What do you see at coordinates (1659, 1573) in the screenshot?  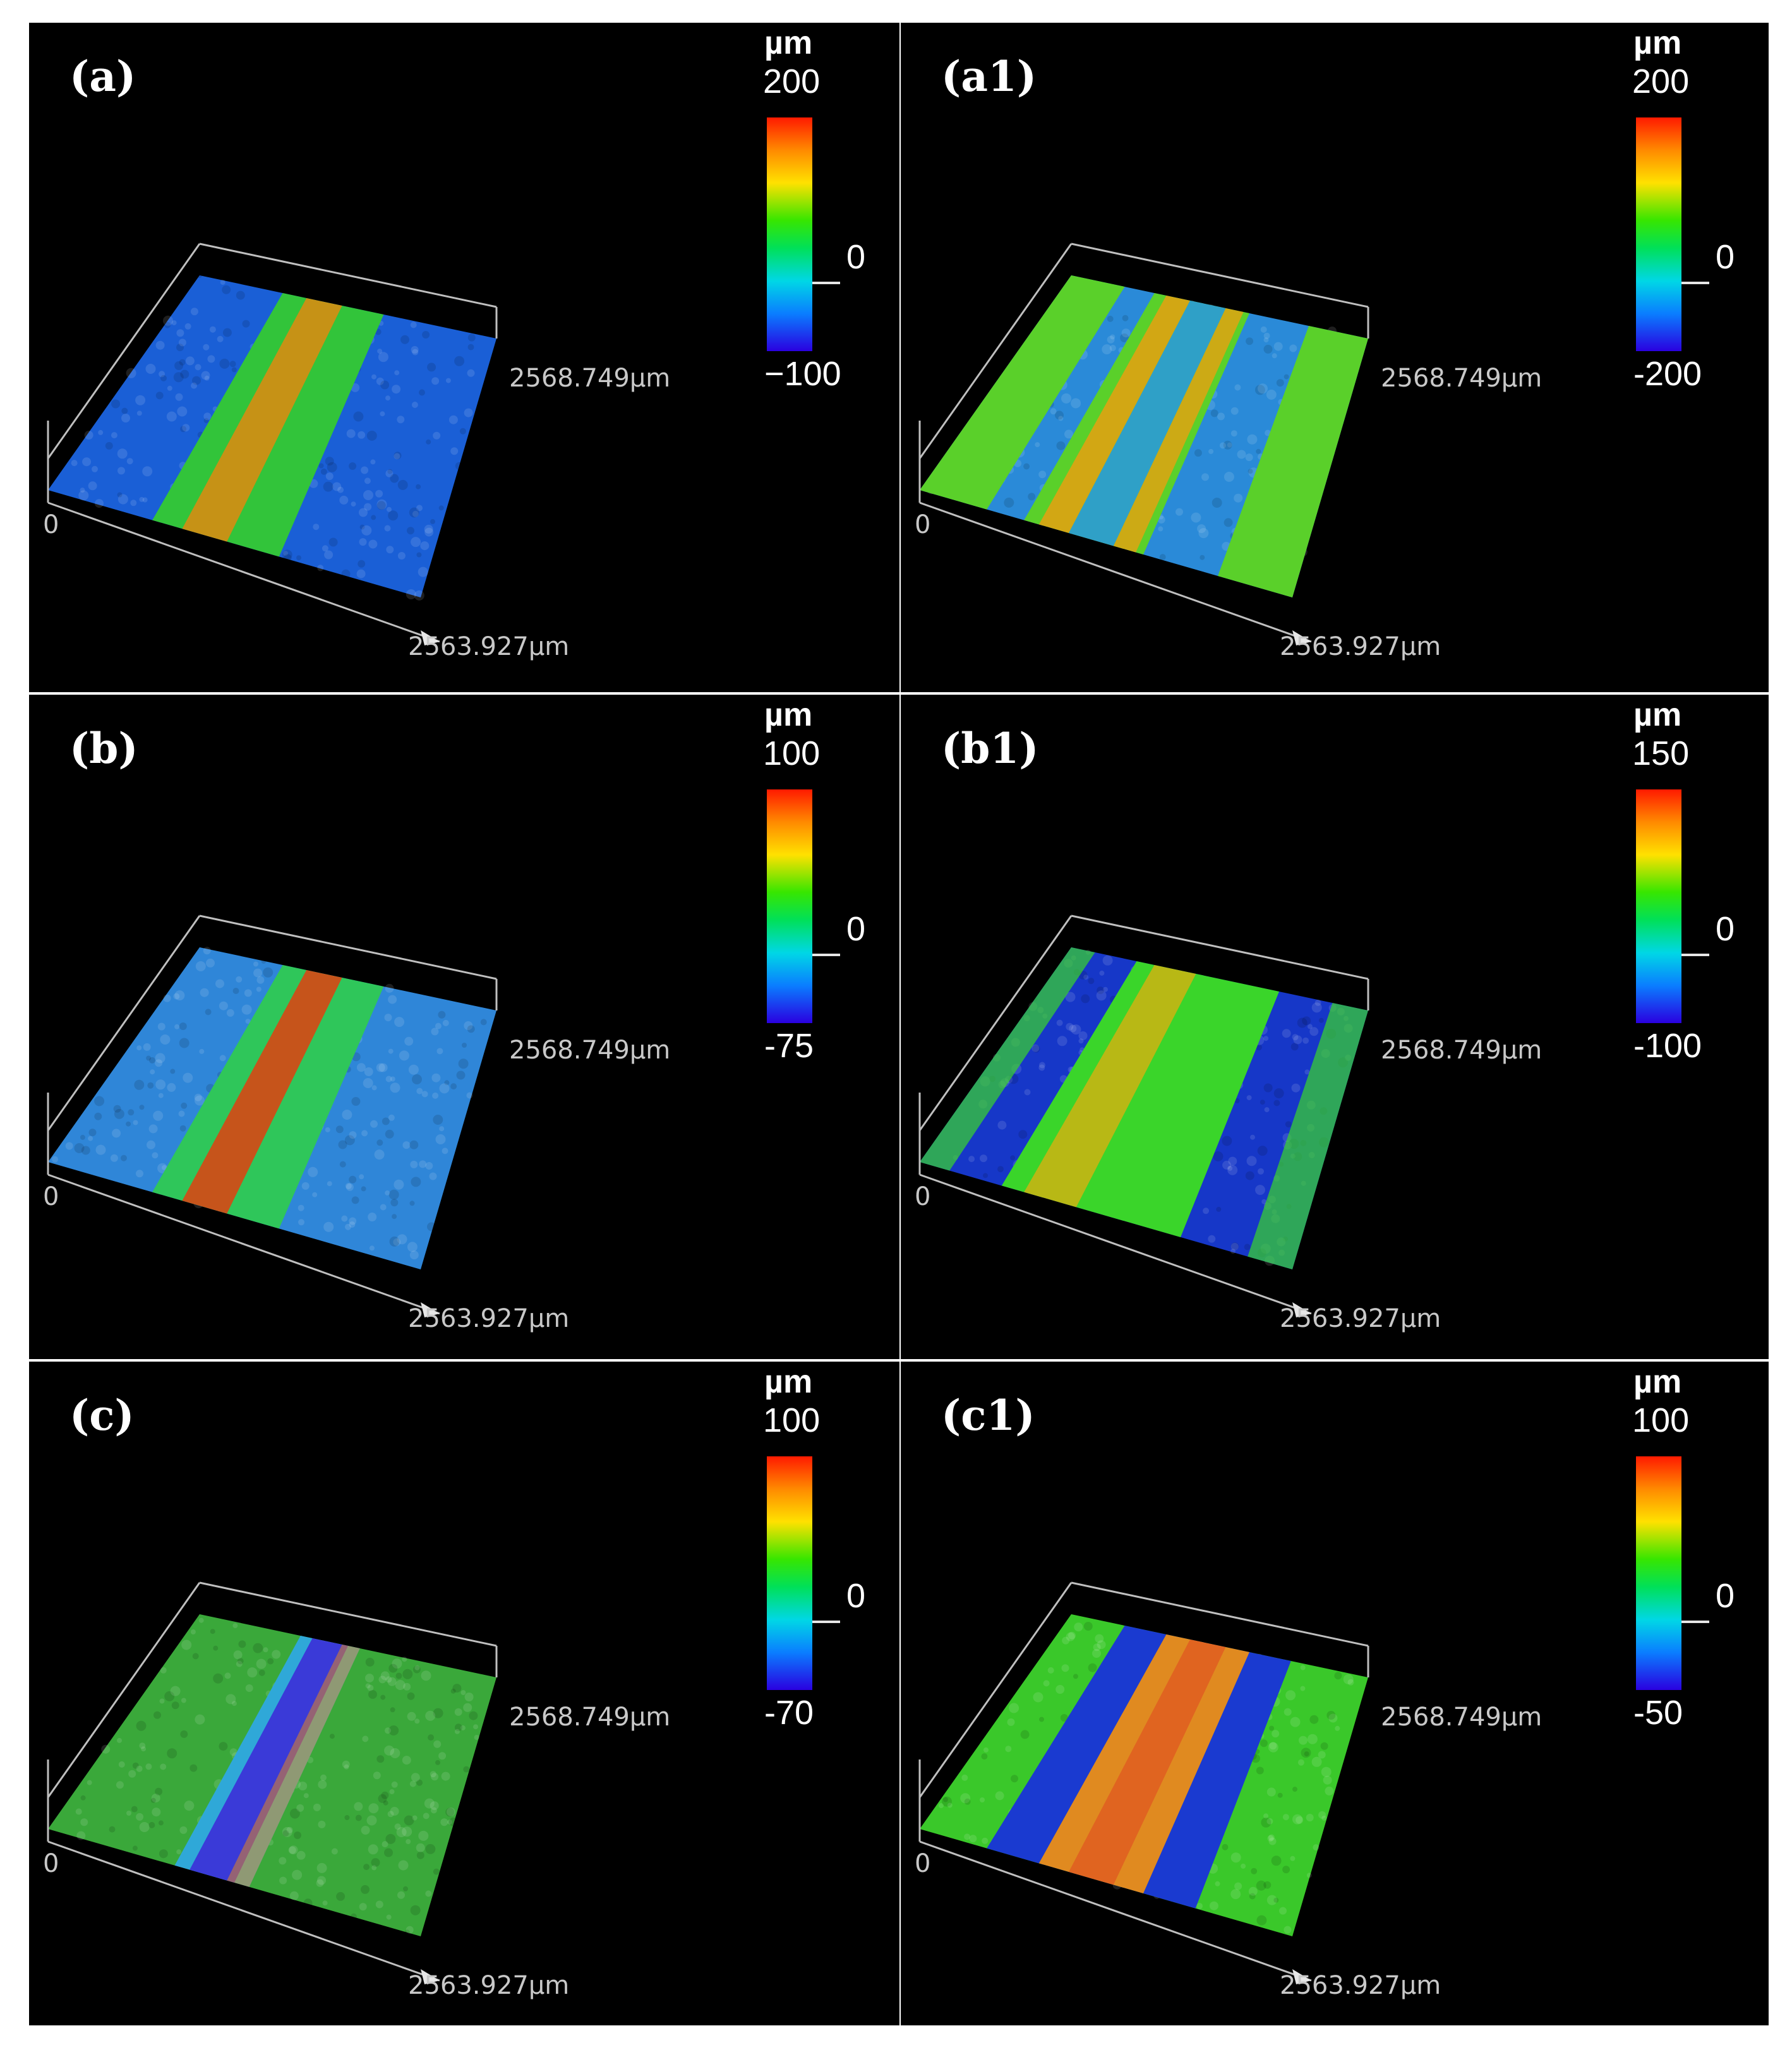 I see `colorbar` at bounding box center [1659, 1573].